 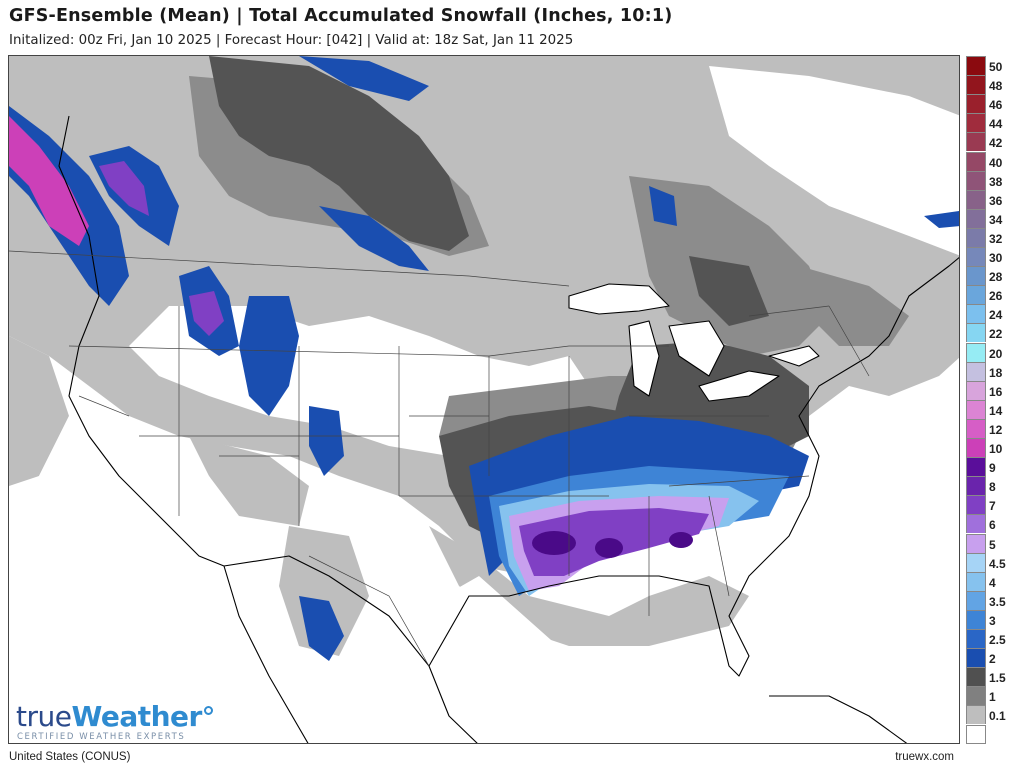 I want to click on legend-label: 18, so click(x=996, y=372).